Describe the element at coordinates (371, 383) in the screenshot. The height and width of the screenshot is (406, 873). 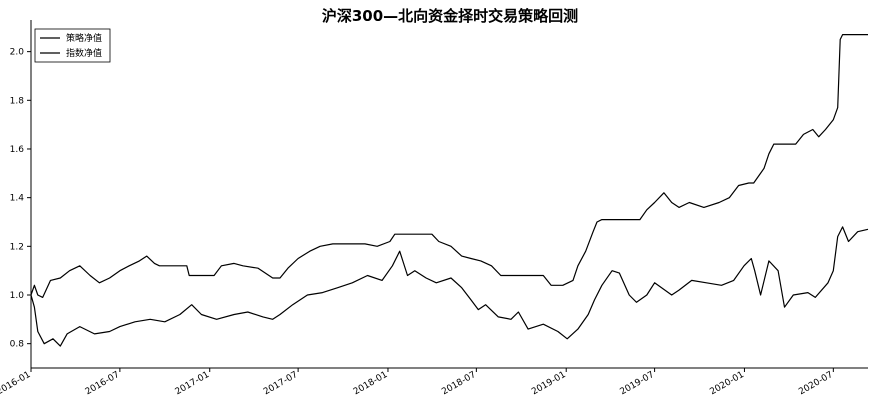
I see `x-tick-label: 2018-01` at that location.